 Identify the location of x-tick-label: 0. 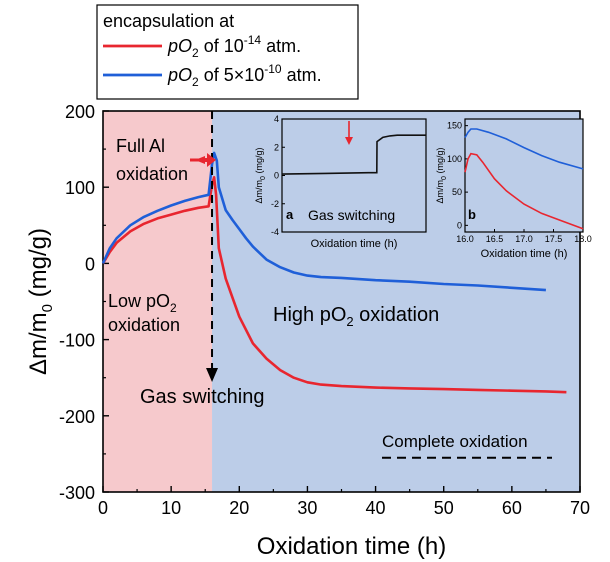
(103, 508).